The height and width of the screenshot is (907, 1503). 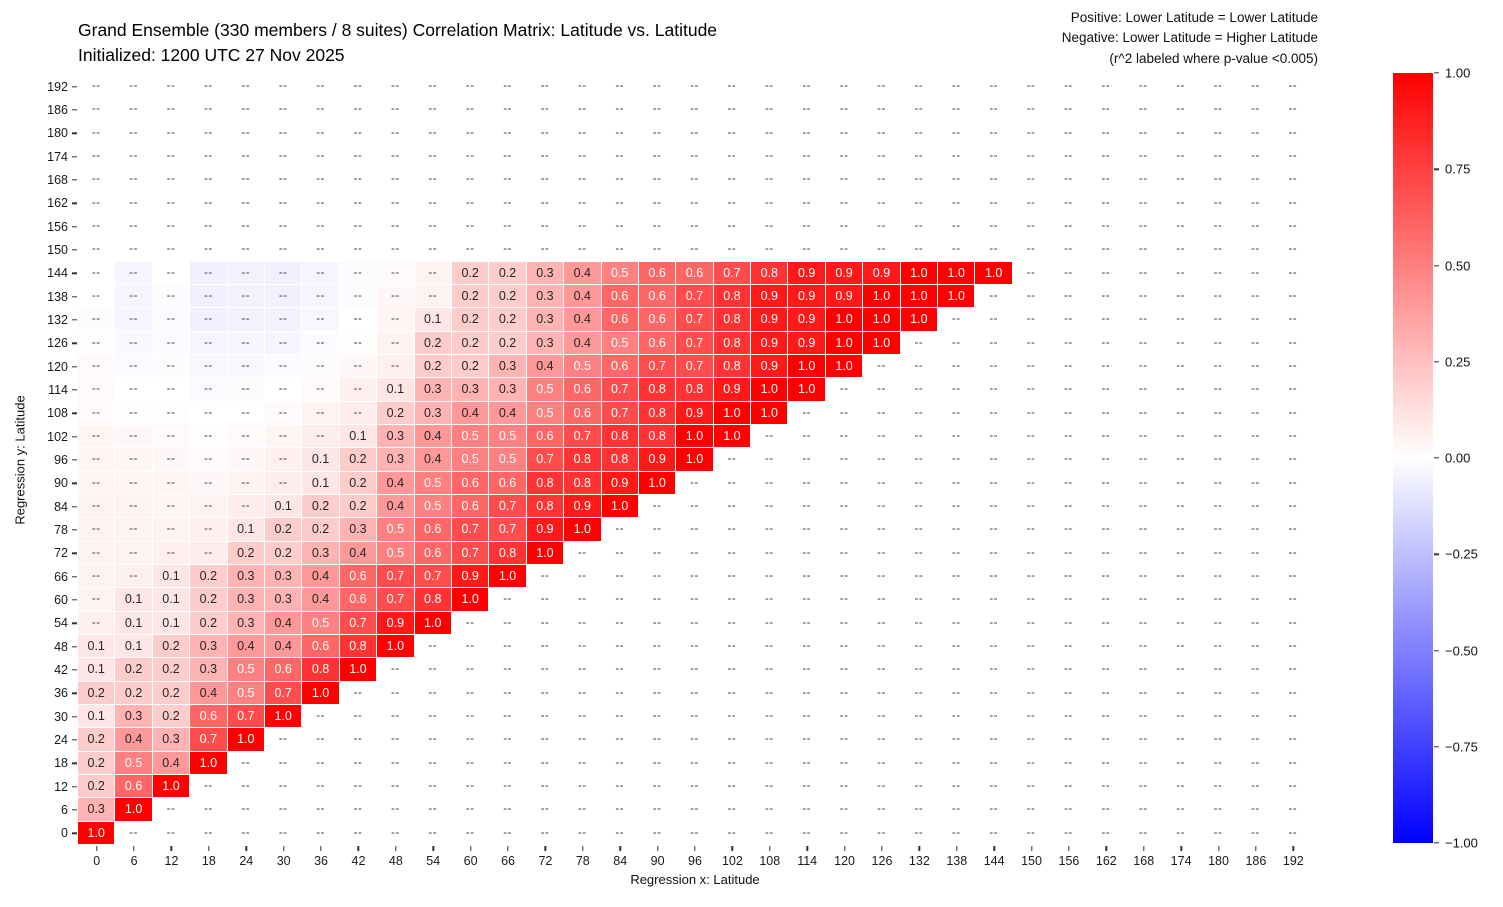 I want to click on x-tick-mark, so click(x=321, y=848).